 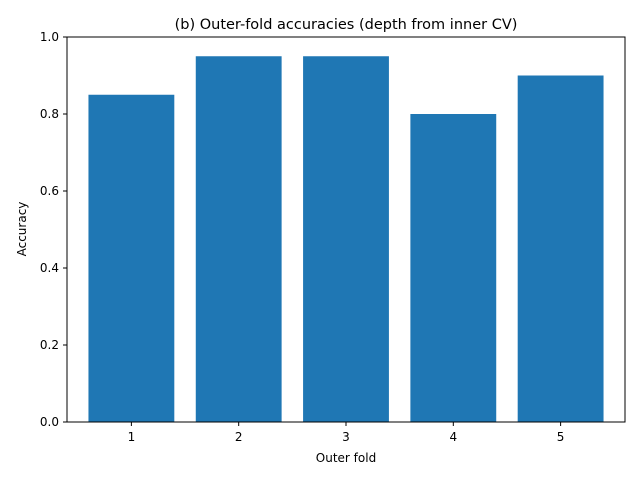 I want to click on y-tick-label: 0.4, so click(x=49, y=268).